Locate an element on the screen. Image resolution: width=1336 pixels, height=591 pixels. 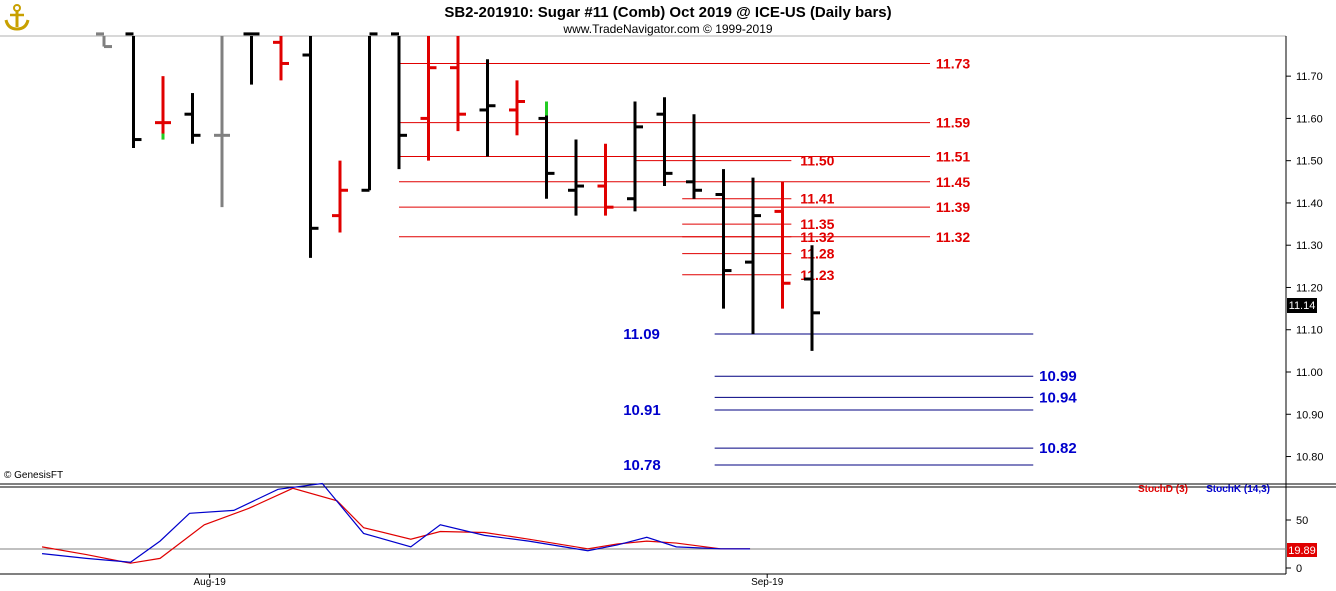
price-tick-label: 11.10 is located at coordinates (1309, 331).